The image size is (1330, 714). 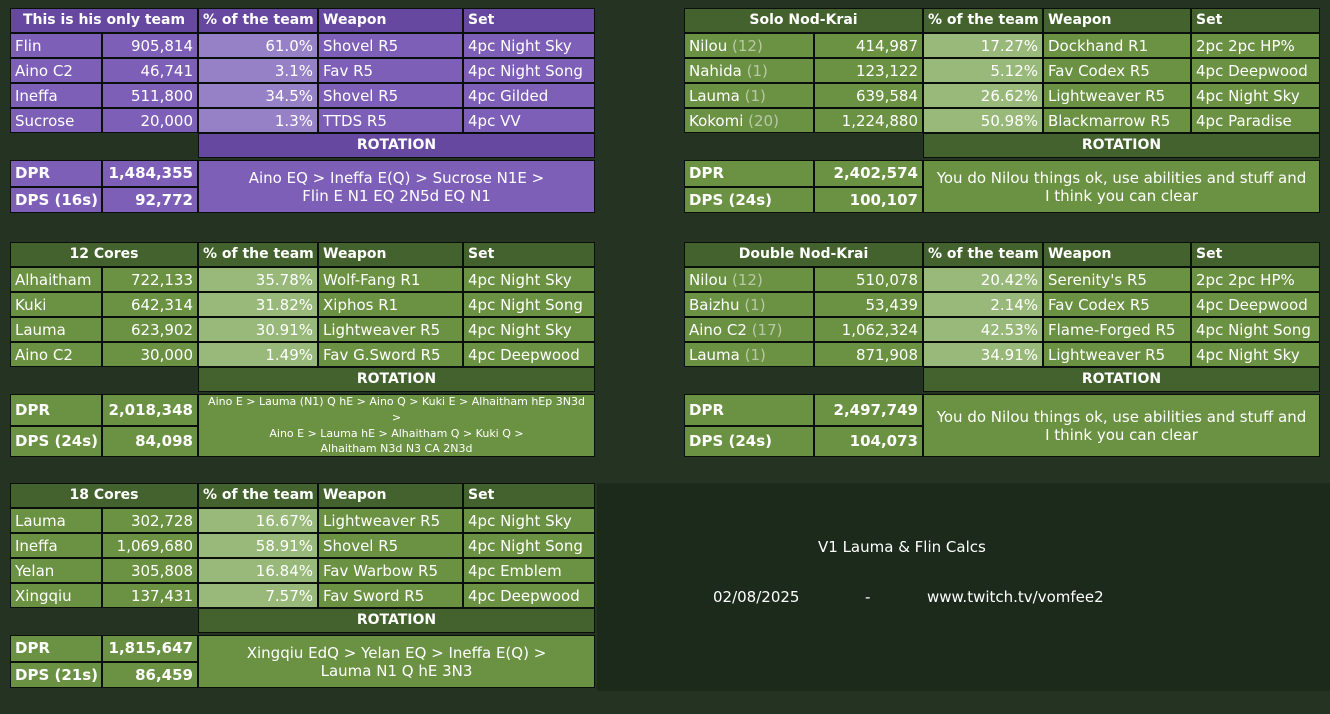 I want to click on character-name: Yelan, so click(x=56, y=570).